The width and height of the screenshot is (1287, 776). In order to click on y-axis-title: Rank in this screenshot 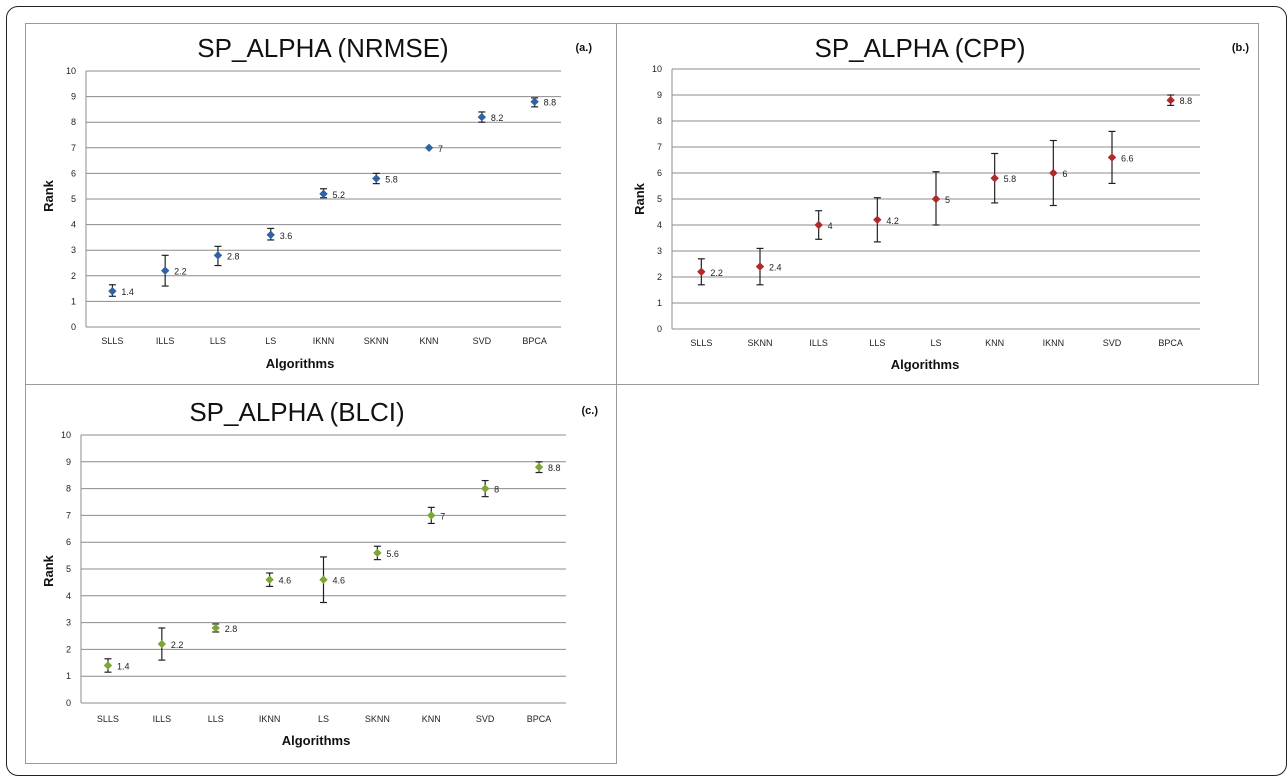, I will do `click(639, 198)`.